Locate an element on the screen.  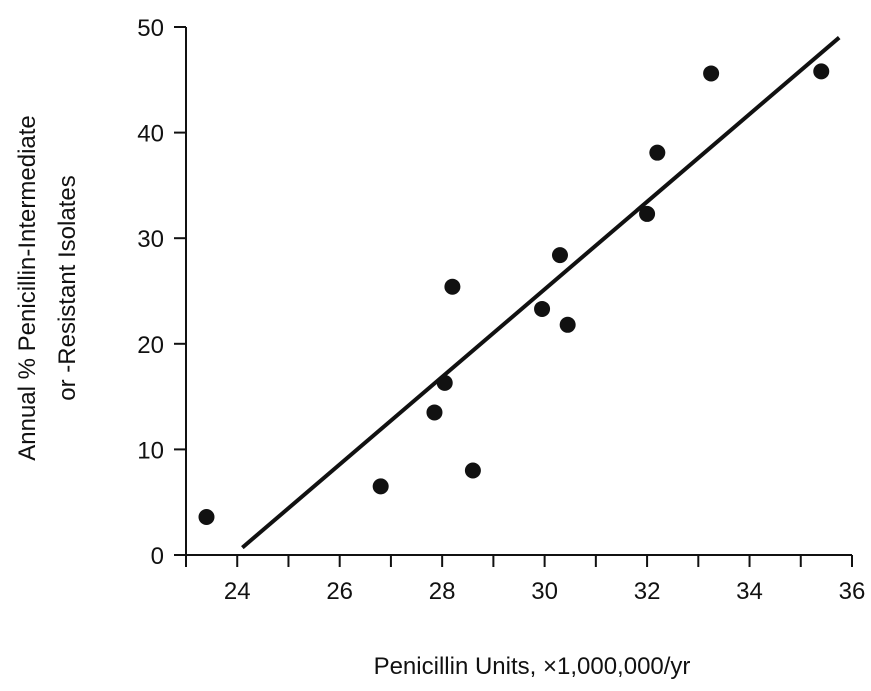
y-axis-label-line-1: Annual % Penicillin-Intermediate is located at coordinates (27, 288).